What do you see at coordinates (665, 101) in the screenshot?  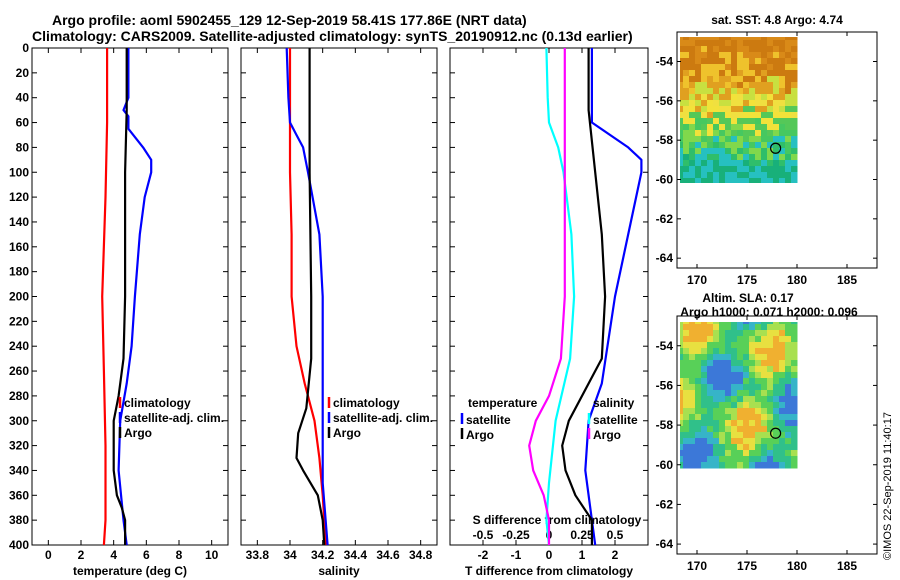 I see `map-y-tick-label: -56` at bounding box center [665, 101].